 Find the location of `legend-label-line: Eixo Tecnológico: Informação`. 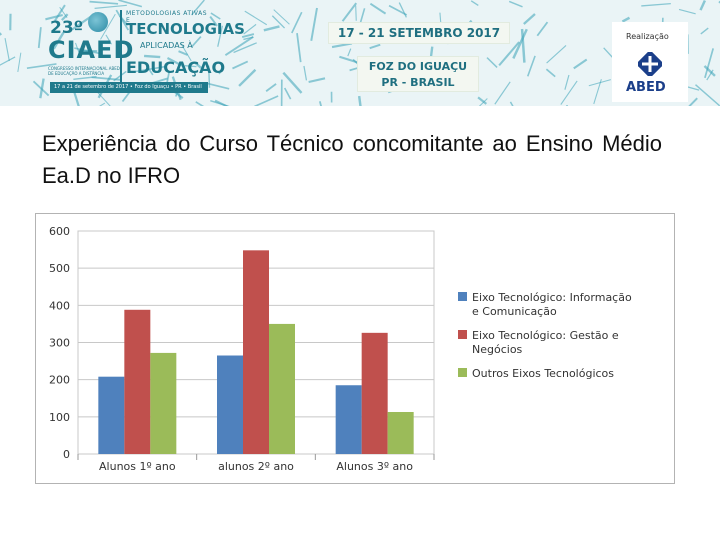

legend-label-line: Eixo Tecnológico: Informação is located at coordinates (552, 297).